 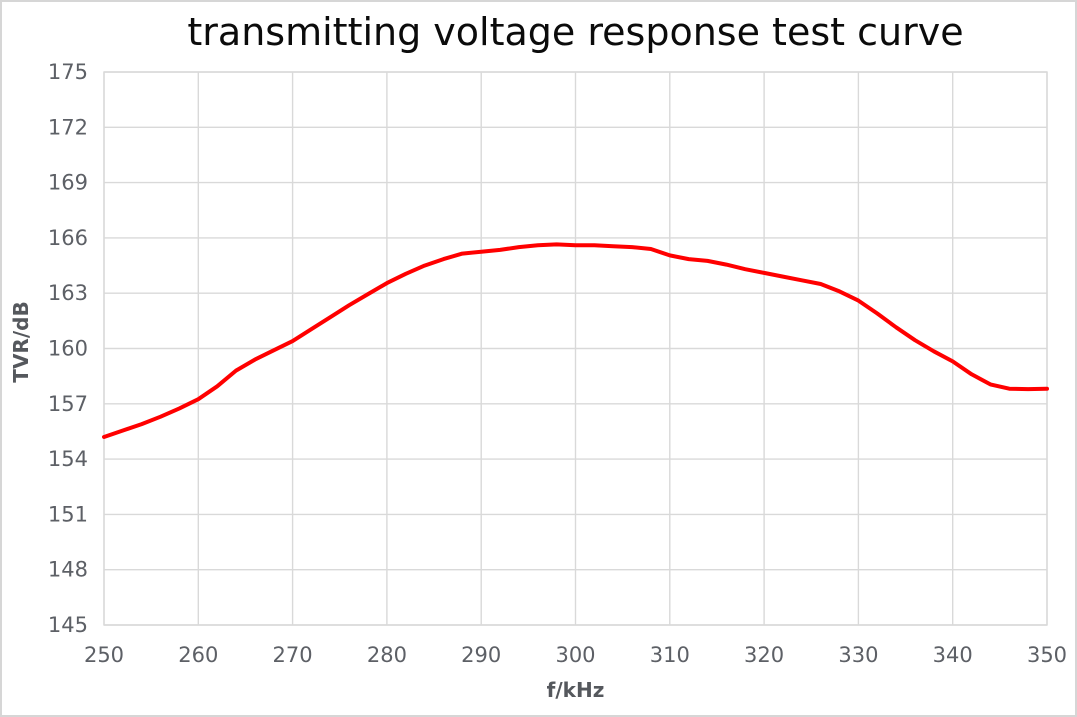 I want to click on x-tick-label: 310, so click(x=670, y=655).